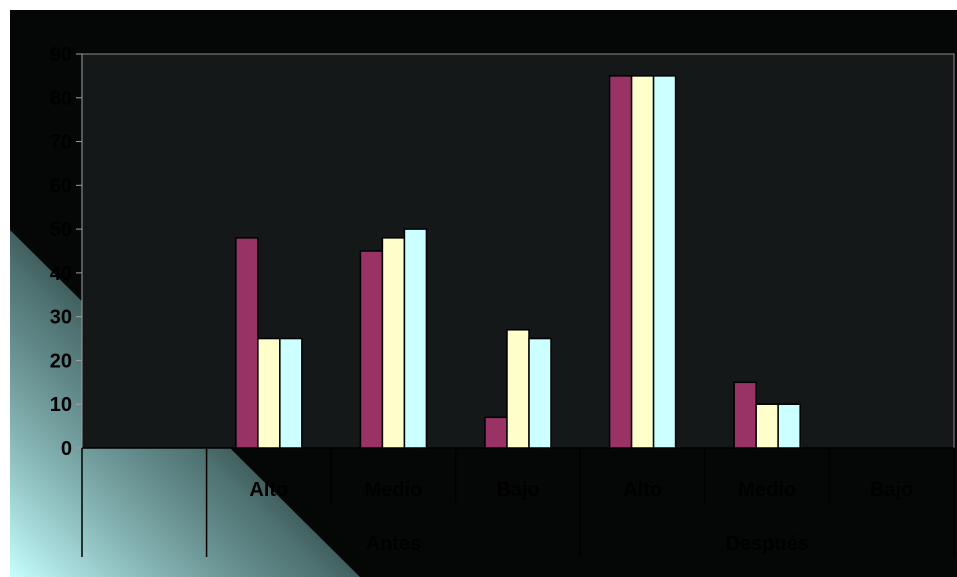  What do you see at coordinates (61, 99) in the screenshot?
I see `y-tick-label: 80` at bounding box center [61, 99].